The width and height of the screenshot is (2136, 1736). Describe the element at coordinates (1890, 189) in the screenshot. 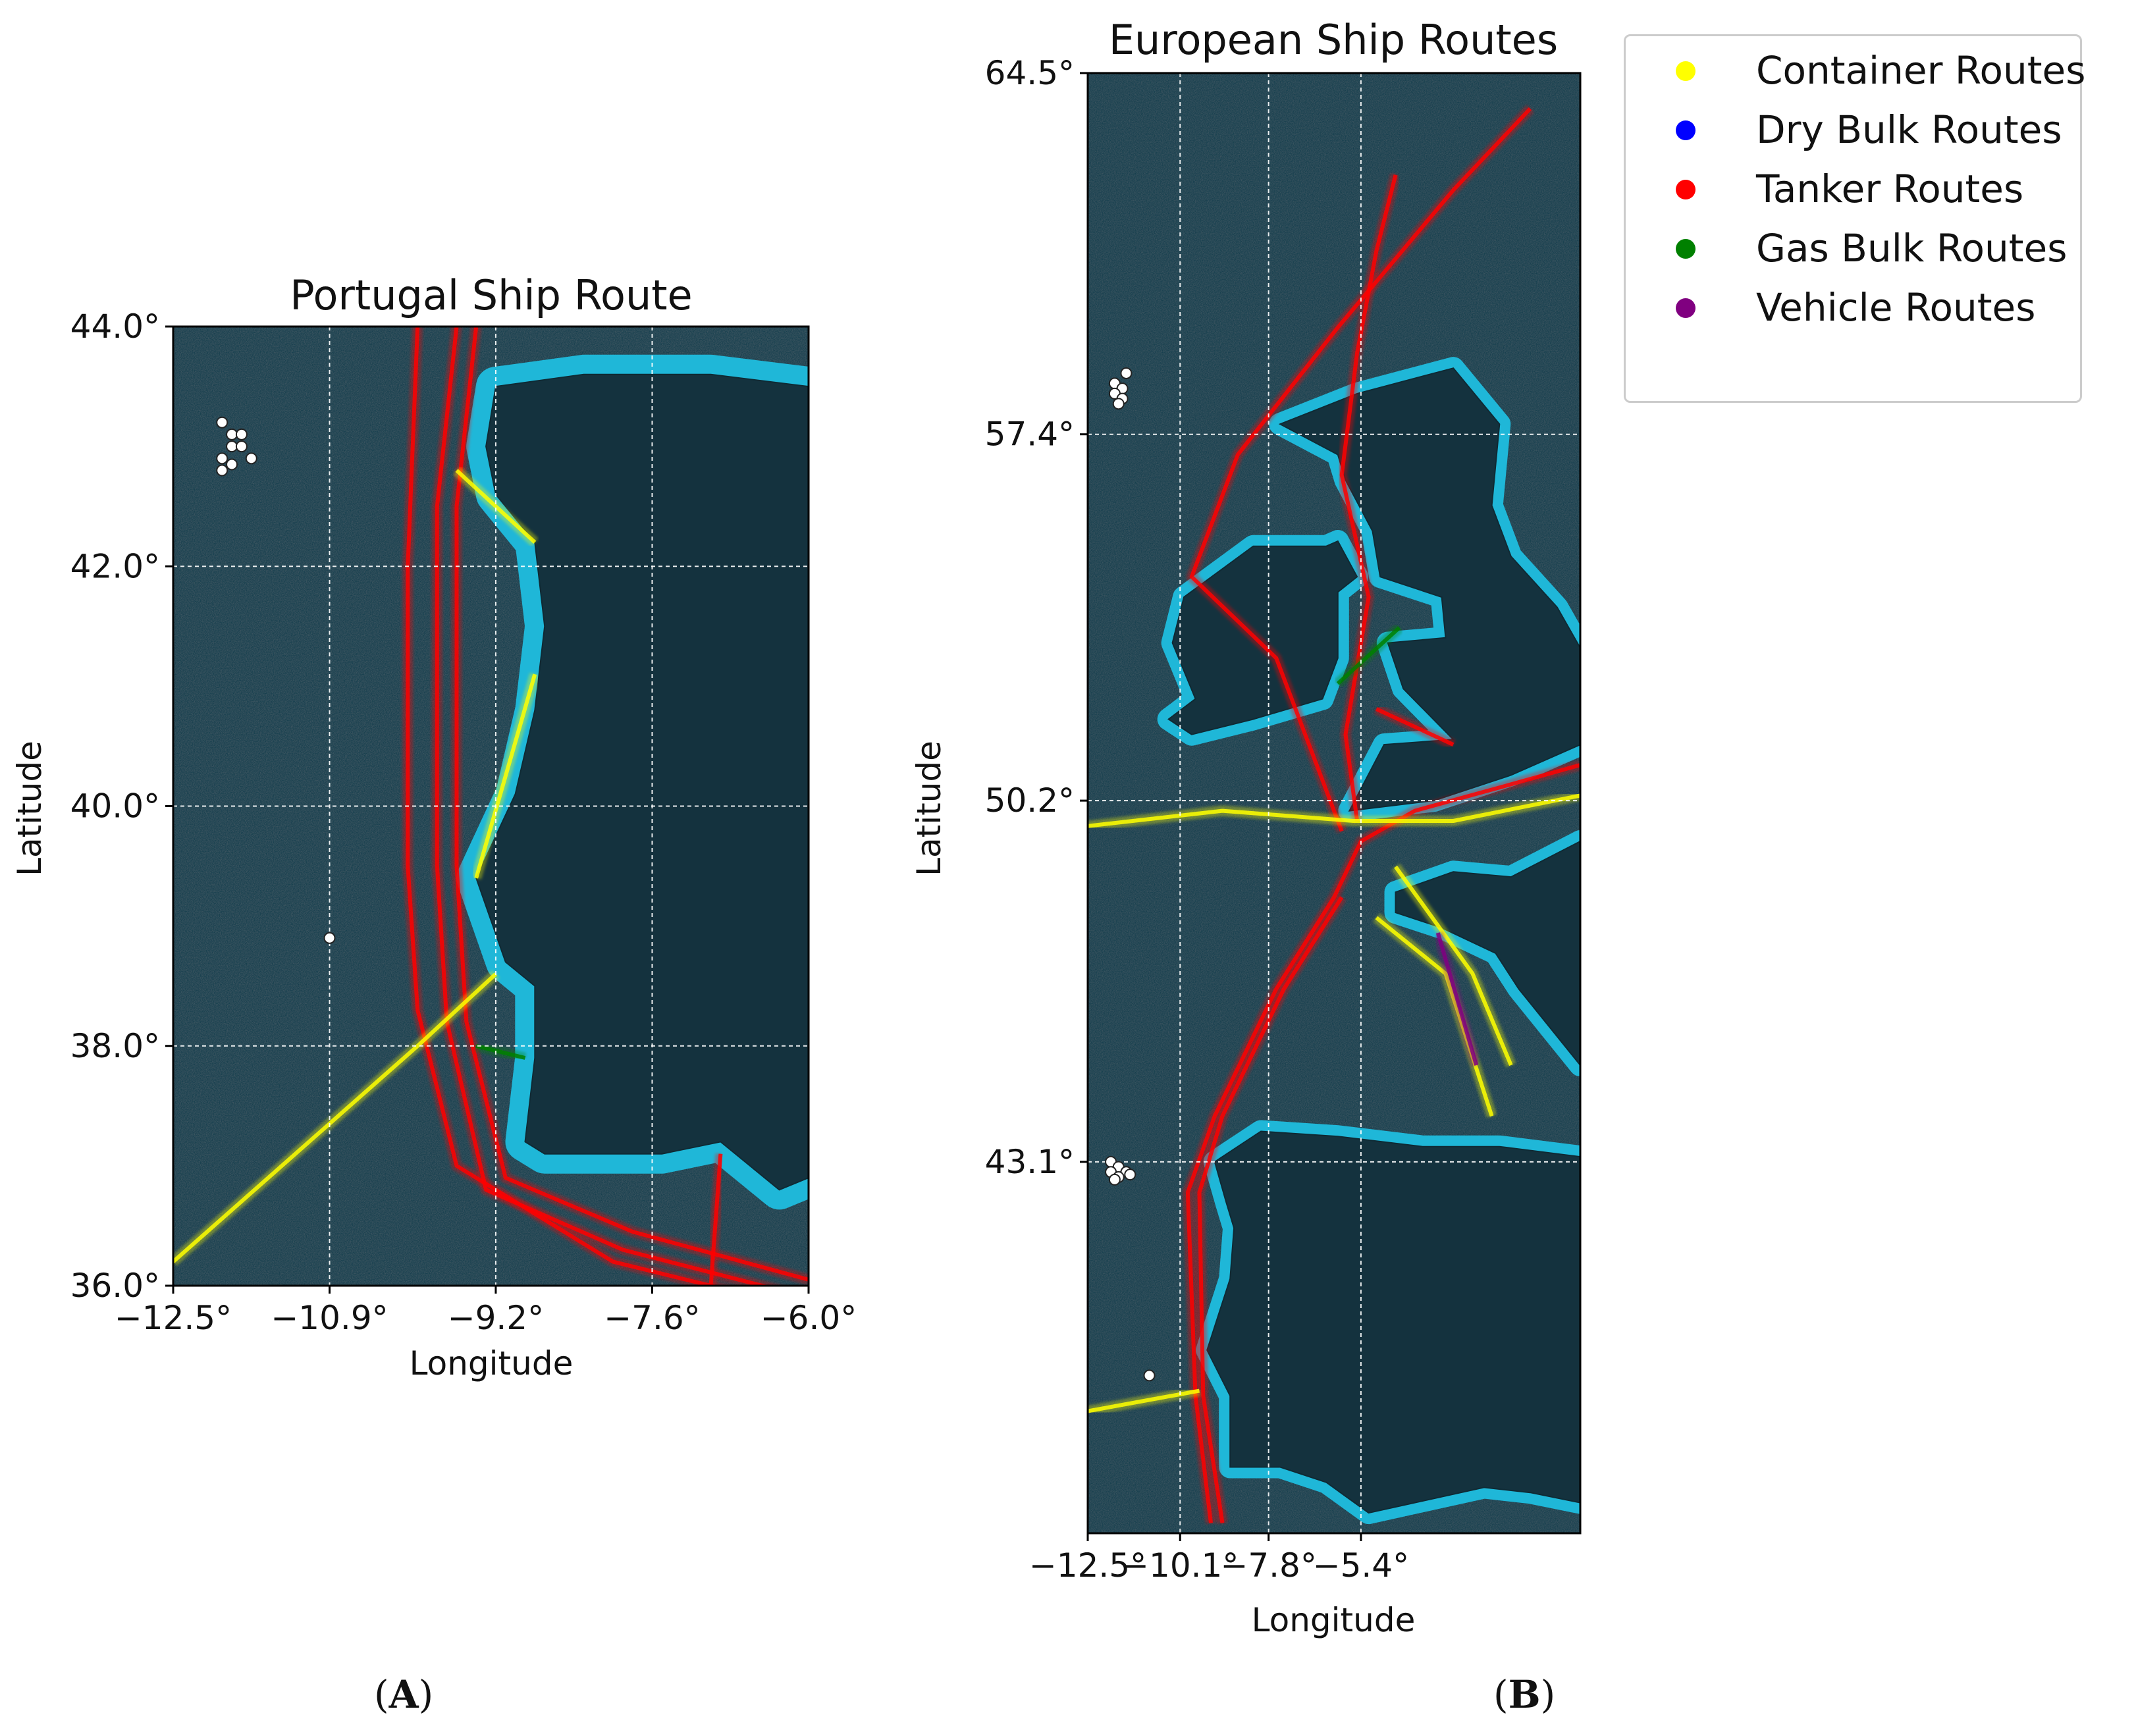

I see `legend-label: Tanker Routes` at that location.